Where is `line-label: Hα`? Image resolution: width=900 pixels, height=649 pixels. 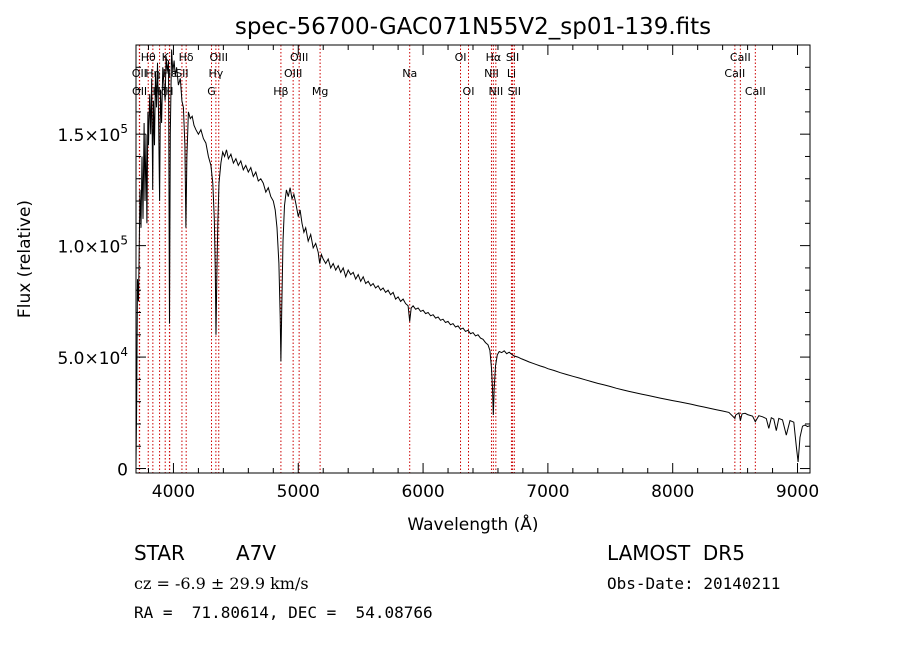
line-label: Hα is located at coordinates (494, 57).